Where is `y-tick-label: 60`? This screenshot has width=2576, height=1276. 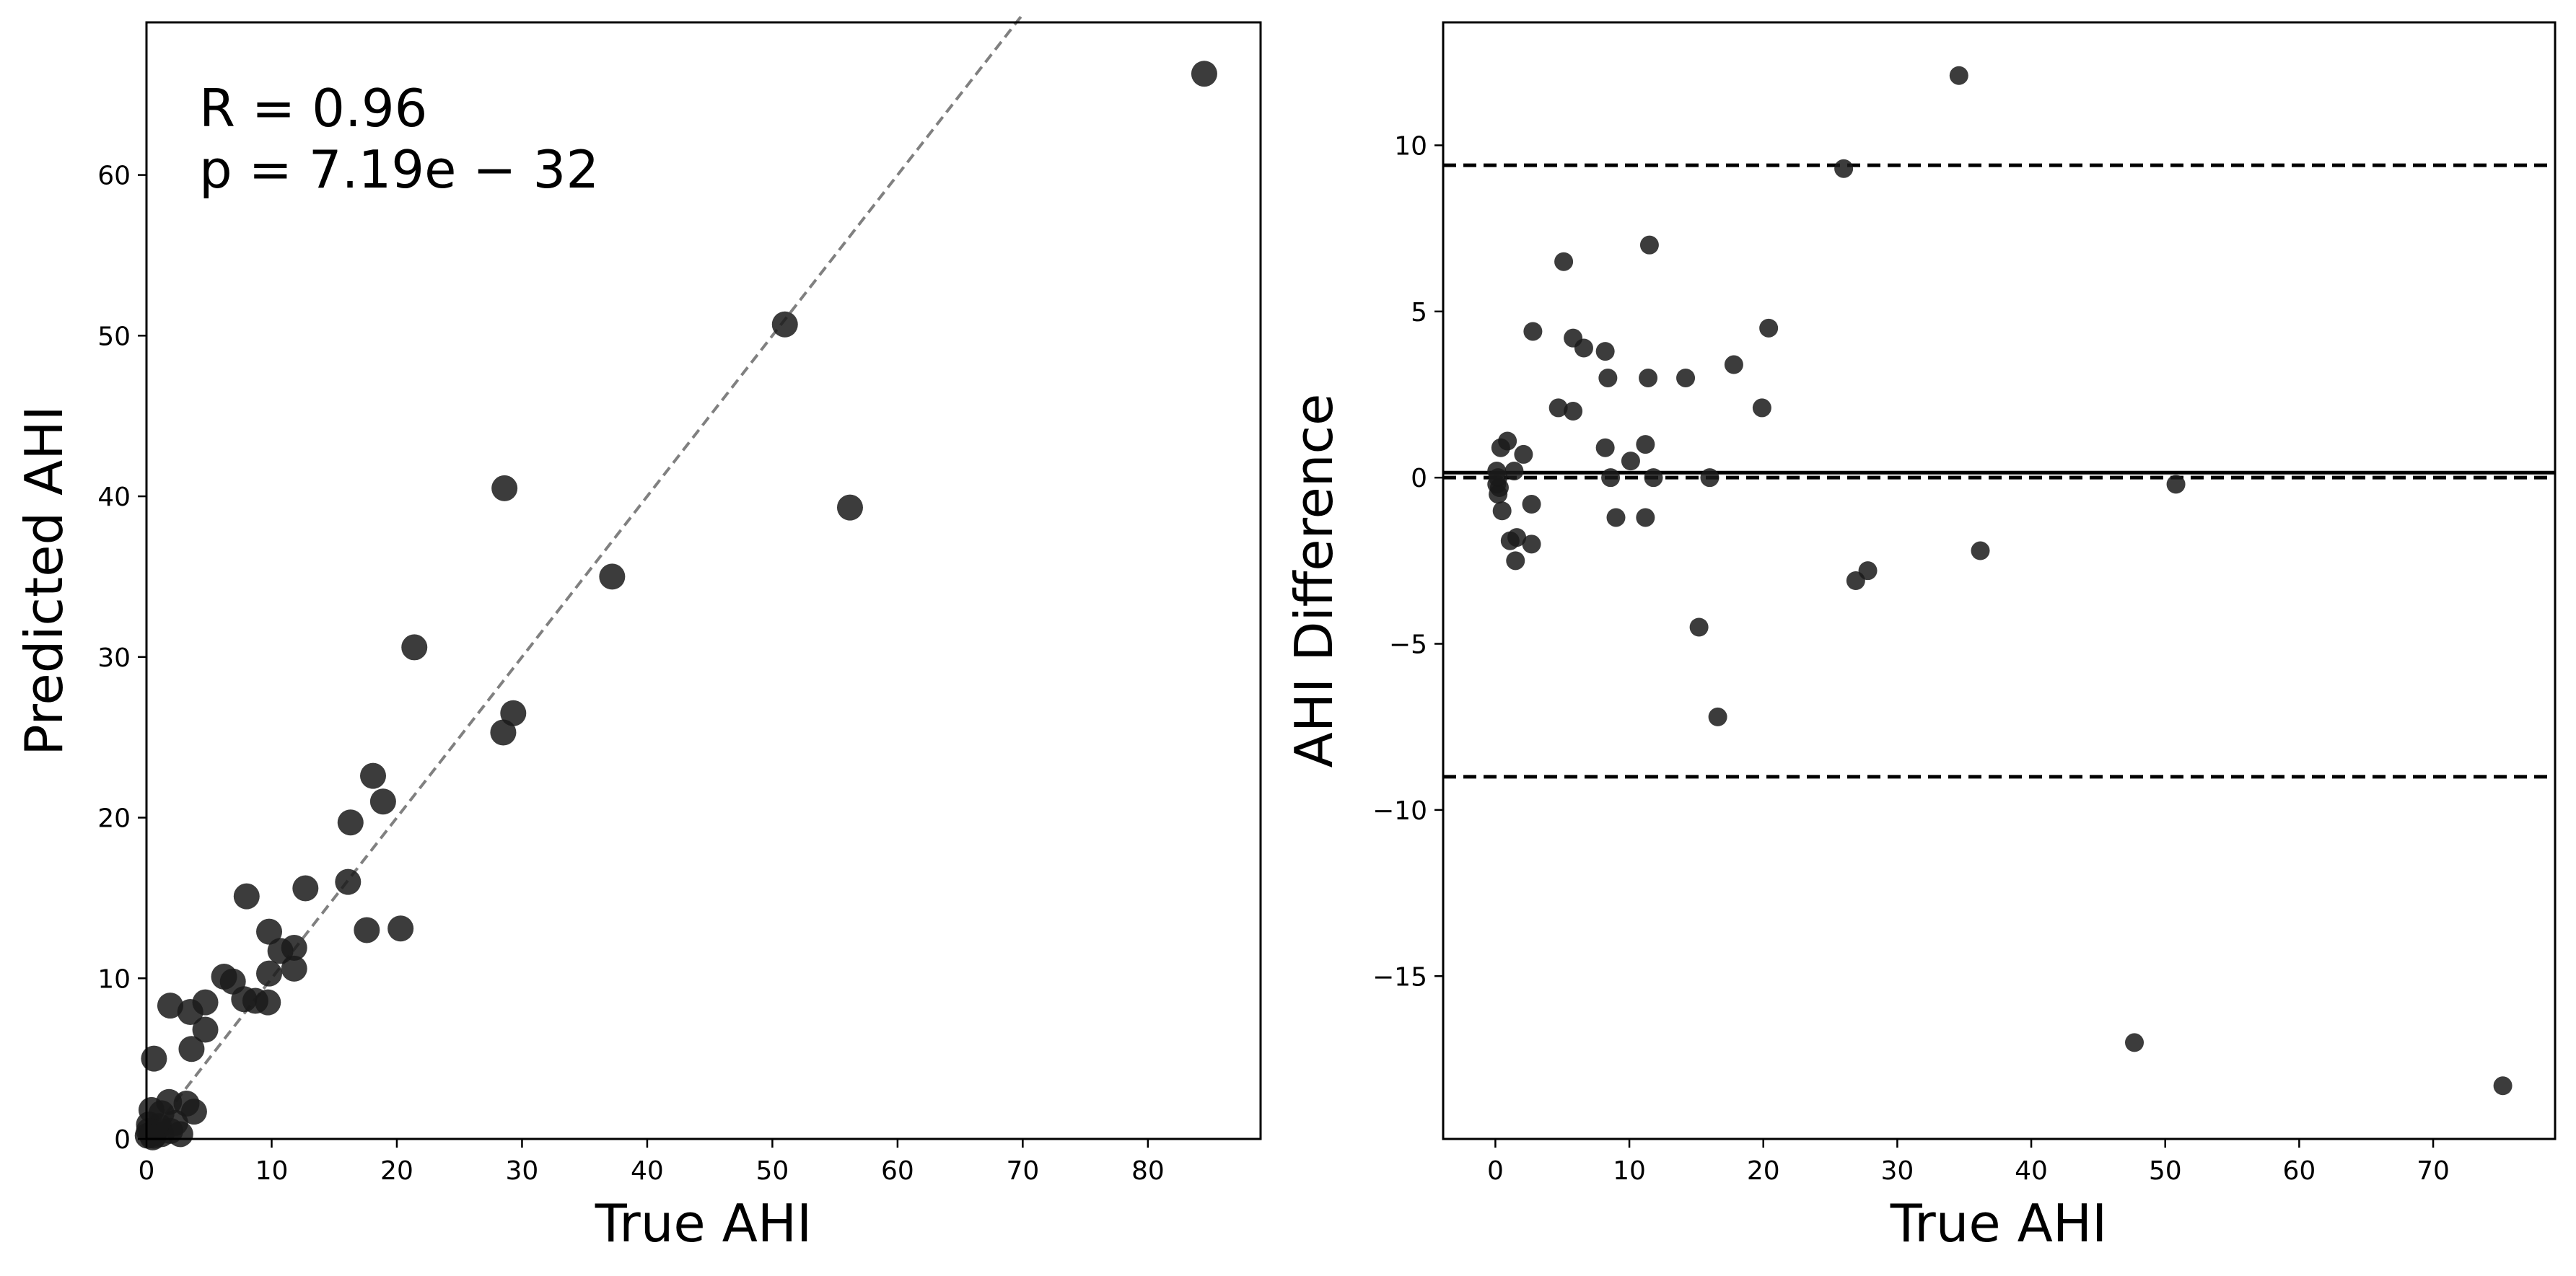 y-tick-label: 60 is located at coordinates (114, 177).